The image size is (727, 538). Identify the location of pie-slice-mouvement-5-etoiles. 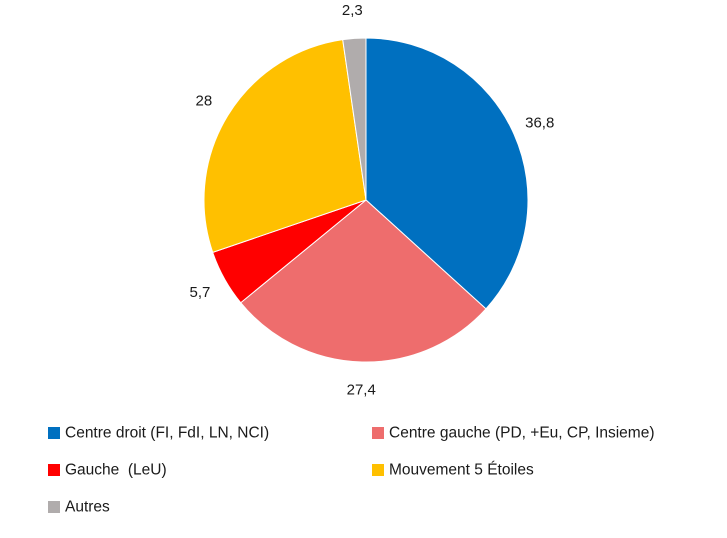
(285, 146).